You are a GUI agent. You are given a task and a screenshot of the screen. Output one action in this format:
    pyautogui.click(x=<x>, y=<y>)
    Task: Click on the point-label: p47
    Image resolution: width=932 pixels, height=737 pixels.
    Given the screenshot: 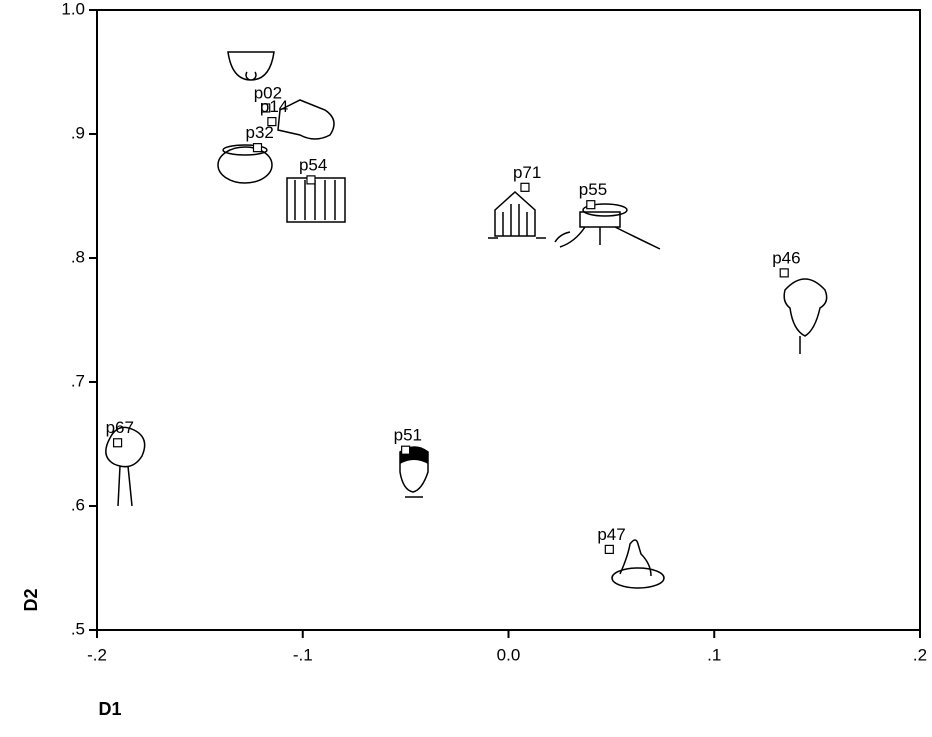 What is the action you would take?
    pyautogui.click(x=611, y=534)
    